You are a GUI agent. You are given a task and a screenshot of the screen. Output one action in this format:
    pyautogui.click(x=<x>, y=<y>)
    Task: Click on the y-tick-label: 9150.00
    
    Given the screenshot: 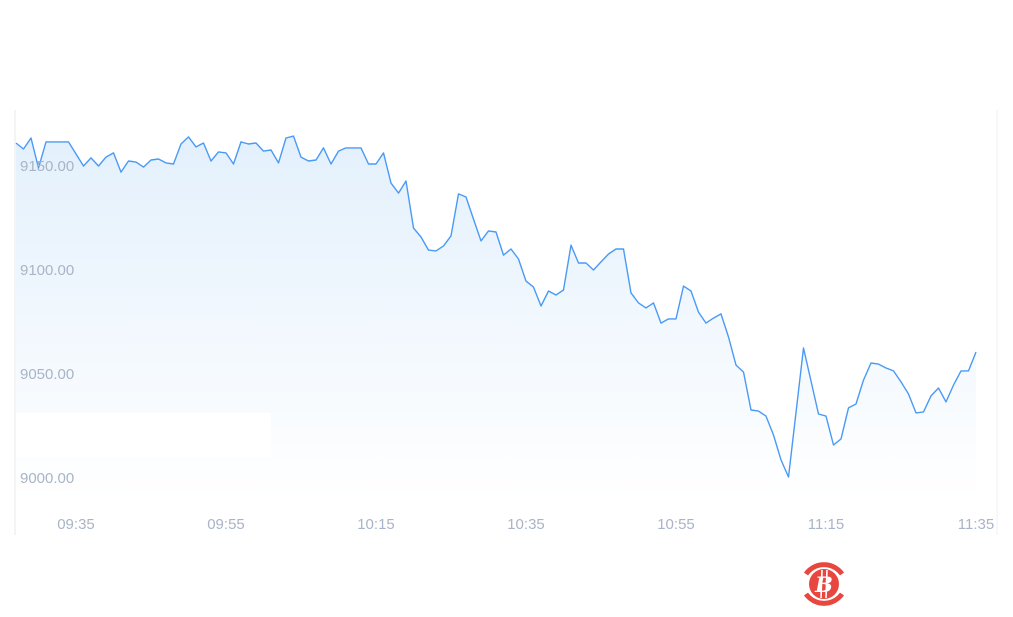 What is the action you would take?
    pyautogui.click(x=47, y=166)
    